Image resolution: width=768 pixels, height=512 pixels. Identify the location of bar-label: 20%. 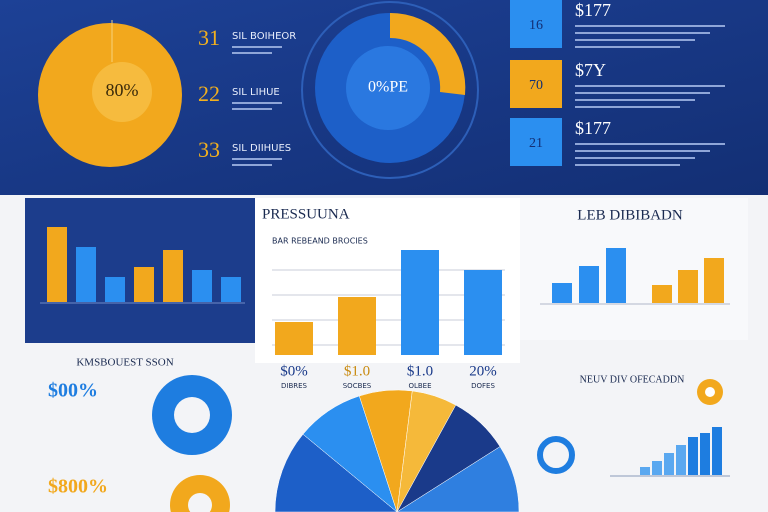
(483, 371).